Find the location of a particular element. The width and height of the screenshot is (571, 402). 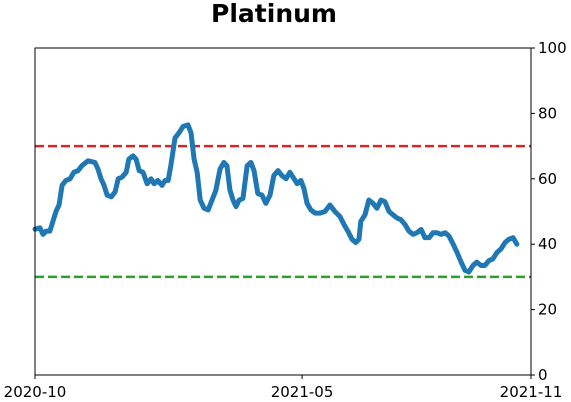

x-tick-label: 2021-11 is located at coordinates (531, 392).